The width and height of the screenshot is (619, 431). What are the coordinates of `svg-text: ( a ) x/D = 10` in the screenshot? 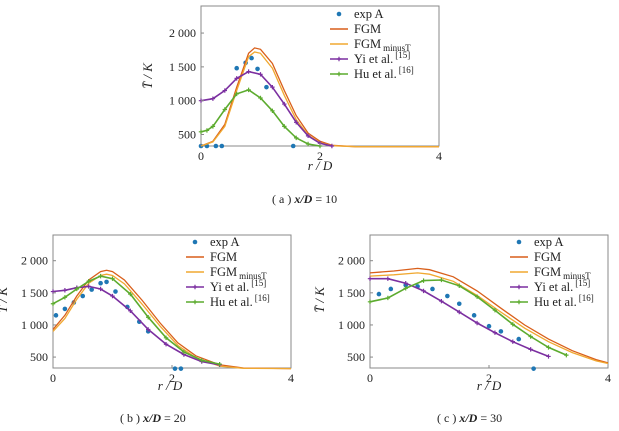 It's located at (304, 199).